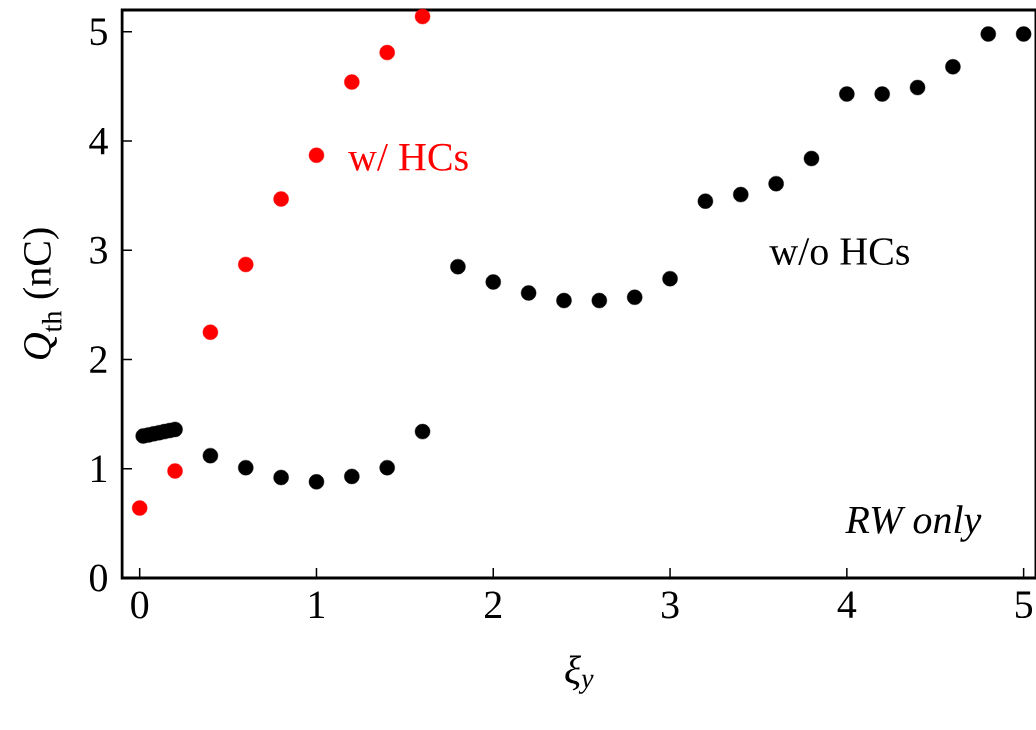 The image size is (1036, 730). I want to click on y-tick-label: 2, so click(98, 359).